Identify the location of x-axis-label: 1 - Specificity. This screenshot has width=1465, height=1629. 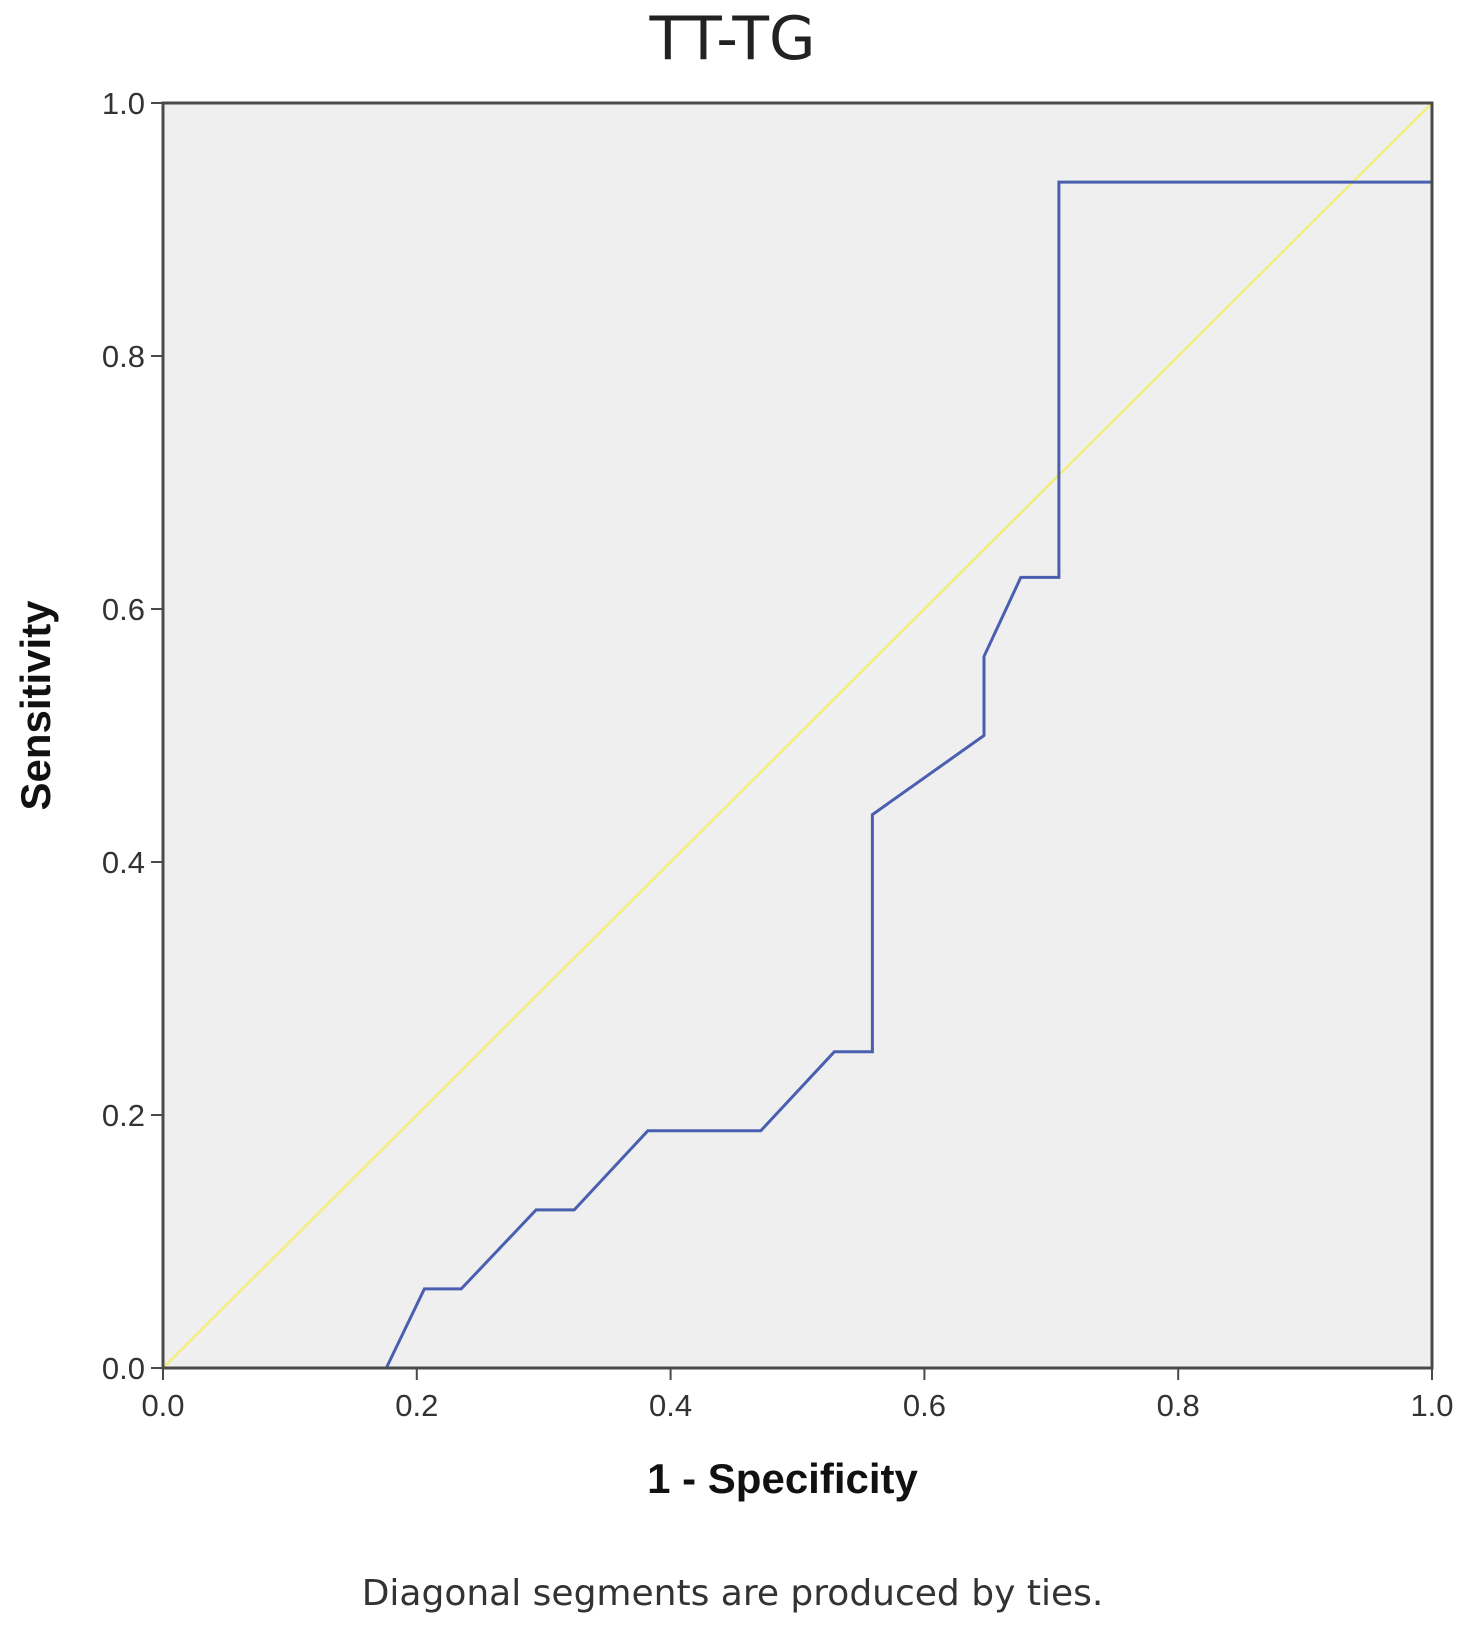
(782, 1478).